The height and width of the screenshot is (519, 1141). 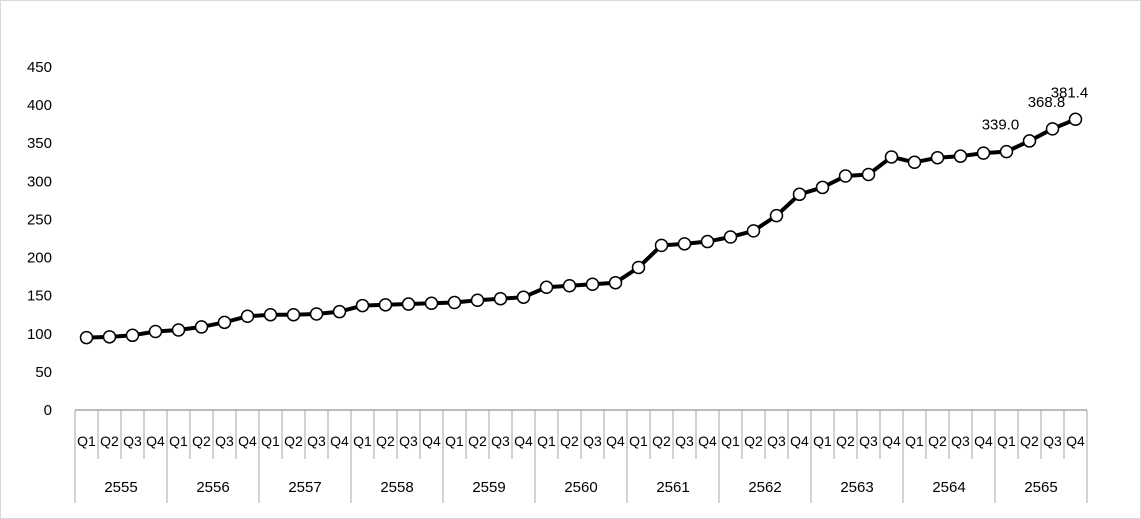 What do you see at coordinates (764, 487) in the screenshot?
I see `x-tick-label-year: 2562` at bounding box center [764, 487].